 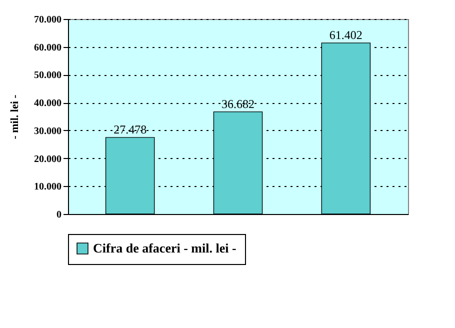 I want to click on y-tick-label: 30.000, so click(x=48, y=131).